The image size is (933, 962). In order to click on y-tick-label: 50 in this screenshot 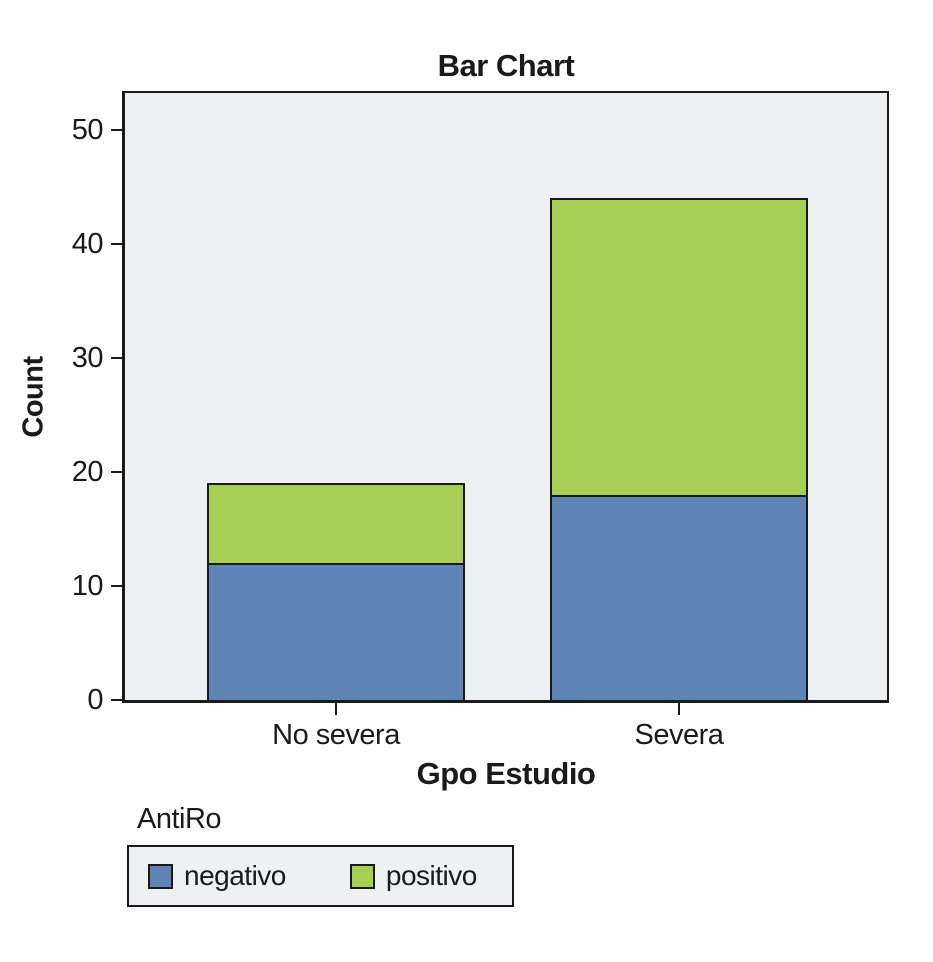, I will do `click(87, 129)`.